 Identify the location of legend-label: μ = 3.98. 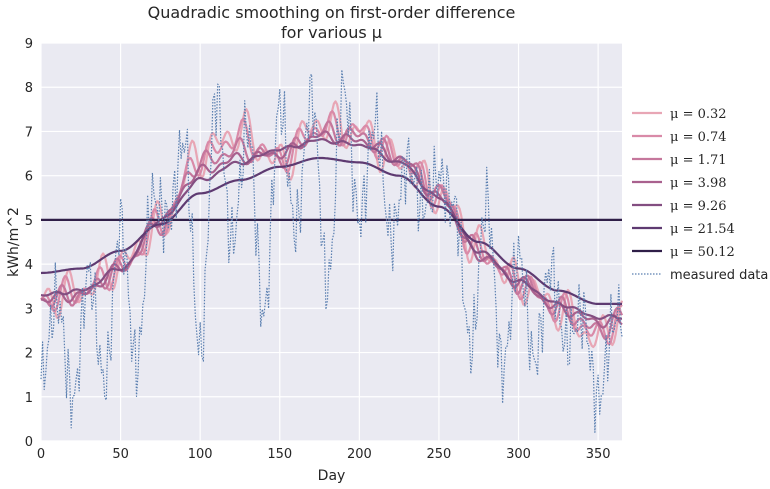
(698, 183).